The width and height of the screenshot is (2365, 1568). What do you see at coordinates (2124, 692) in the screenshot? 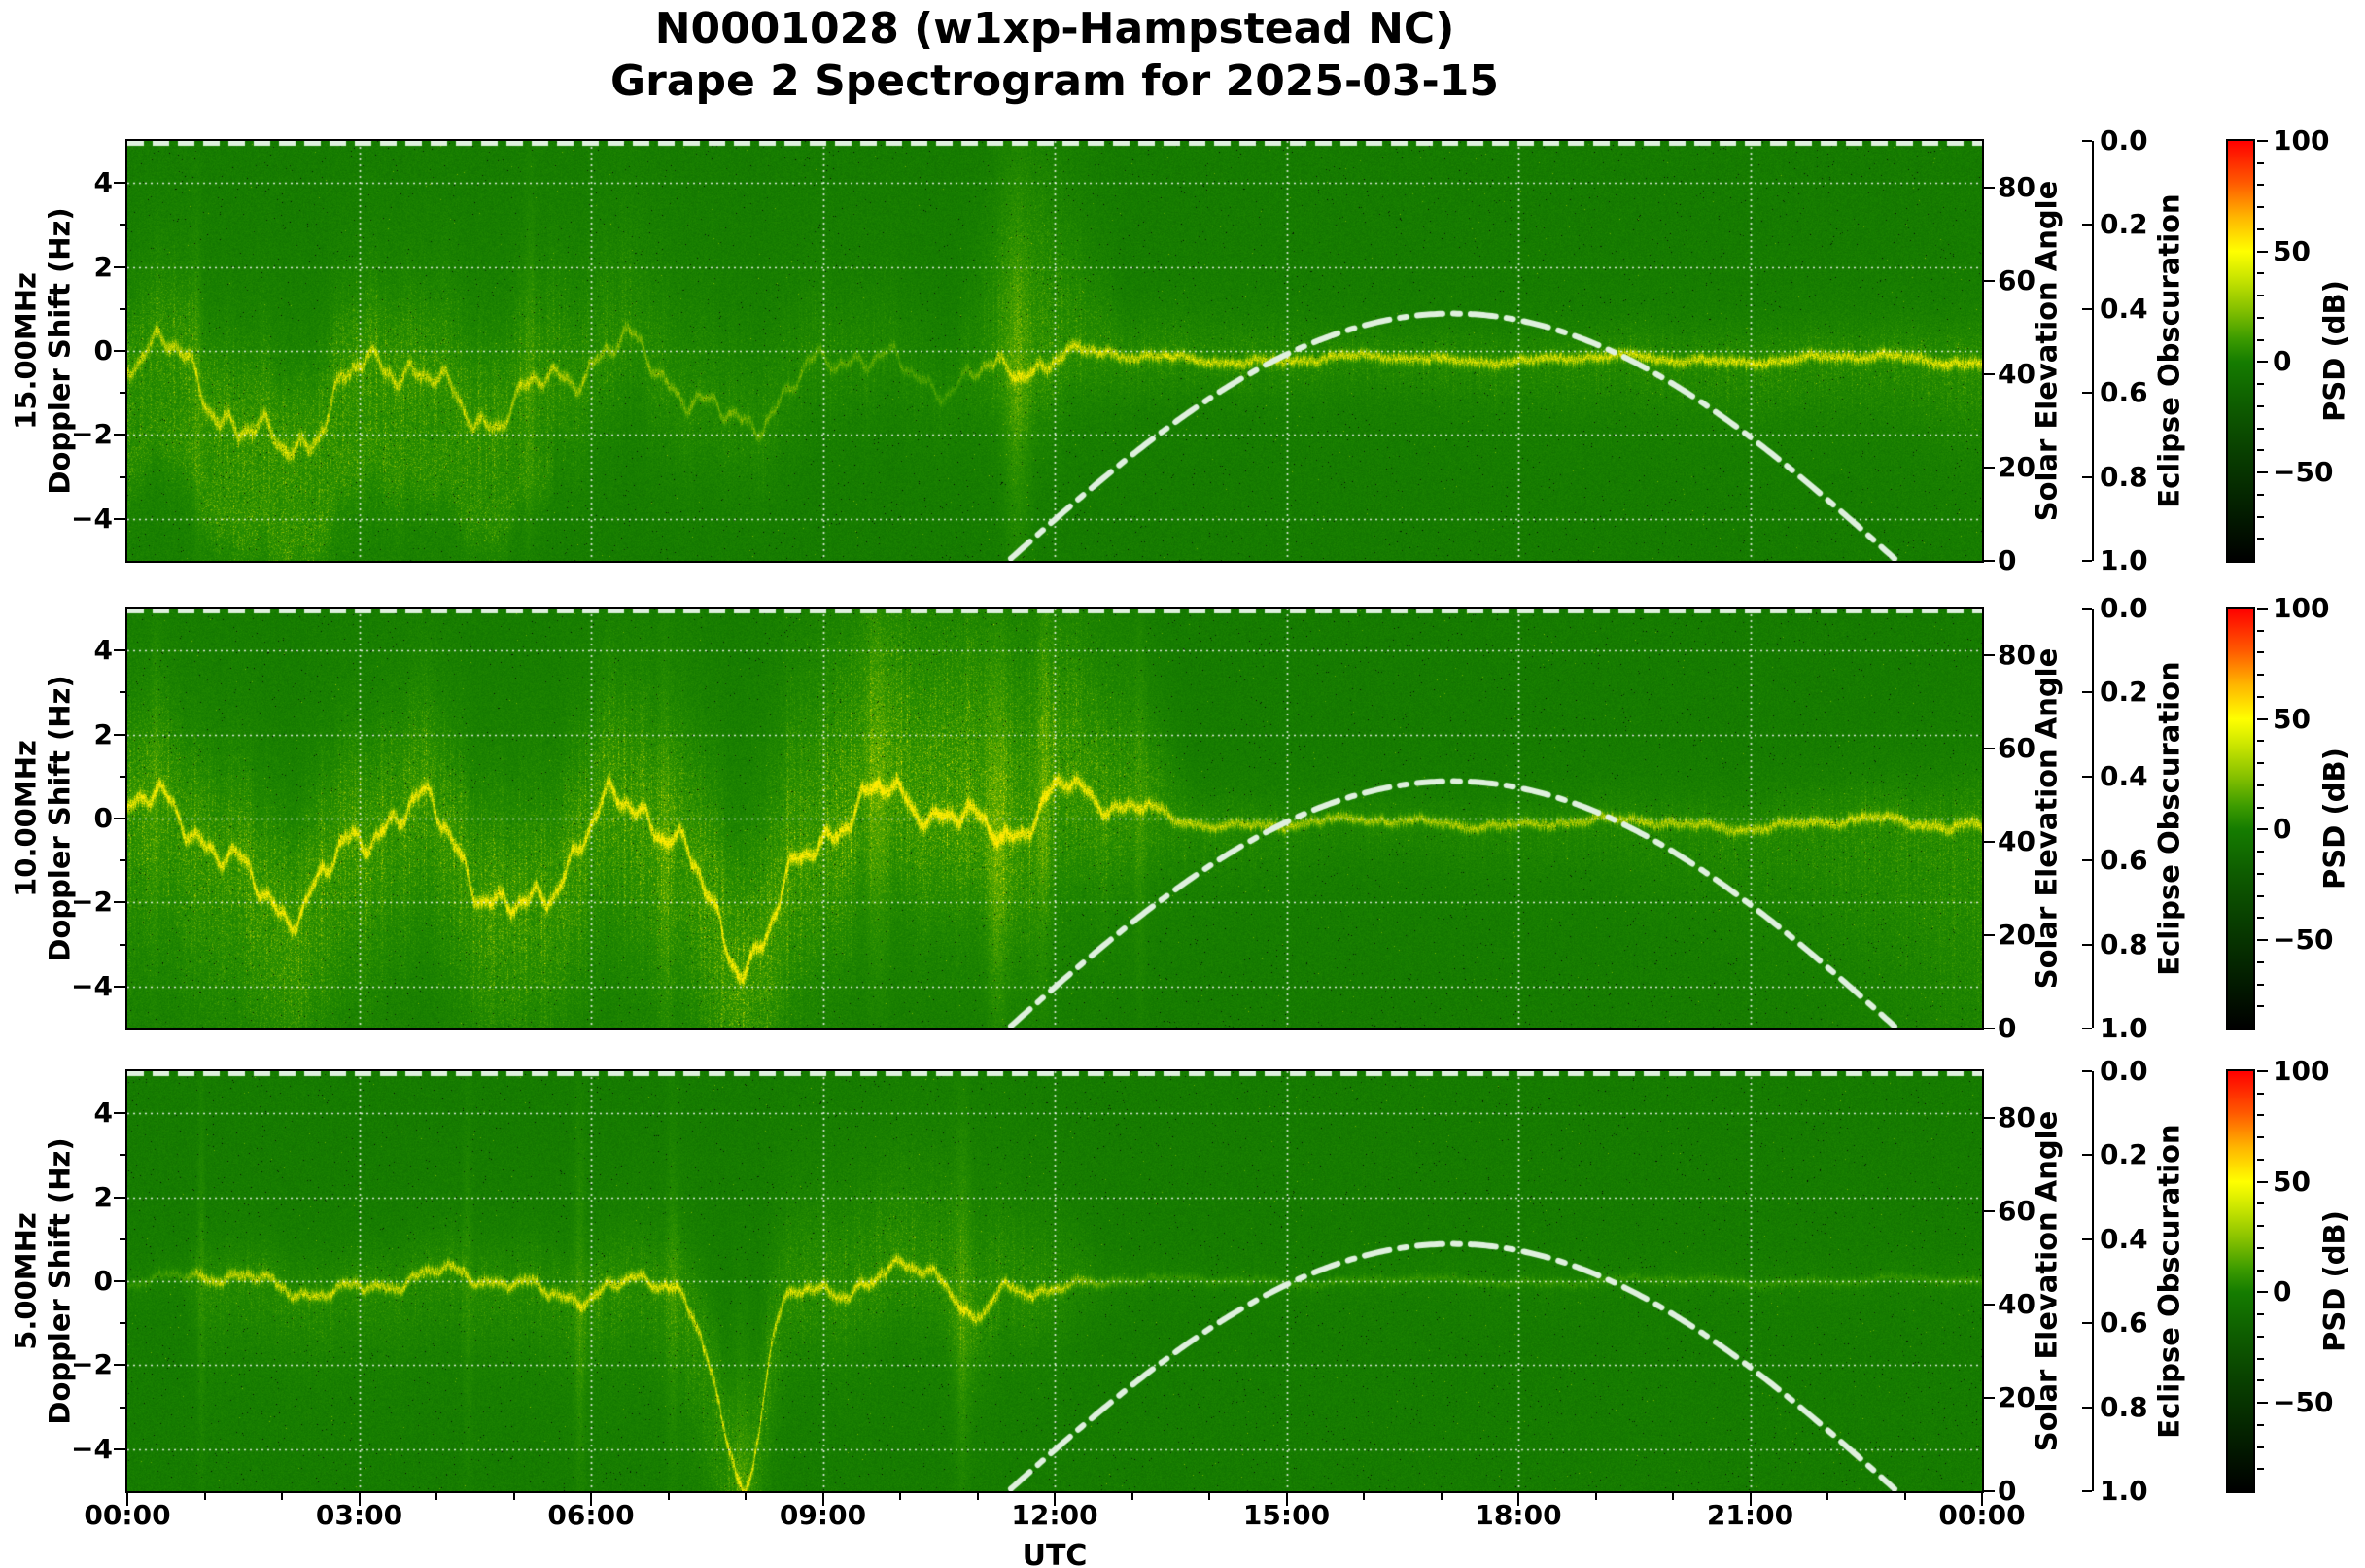
I see `eclipse-tick-label: 0.2` at bounding box center [2124, 692].